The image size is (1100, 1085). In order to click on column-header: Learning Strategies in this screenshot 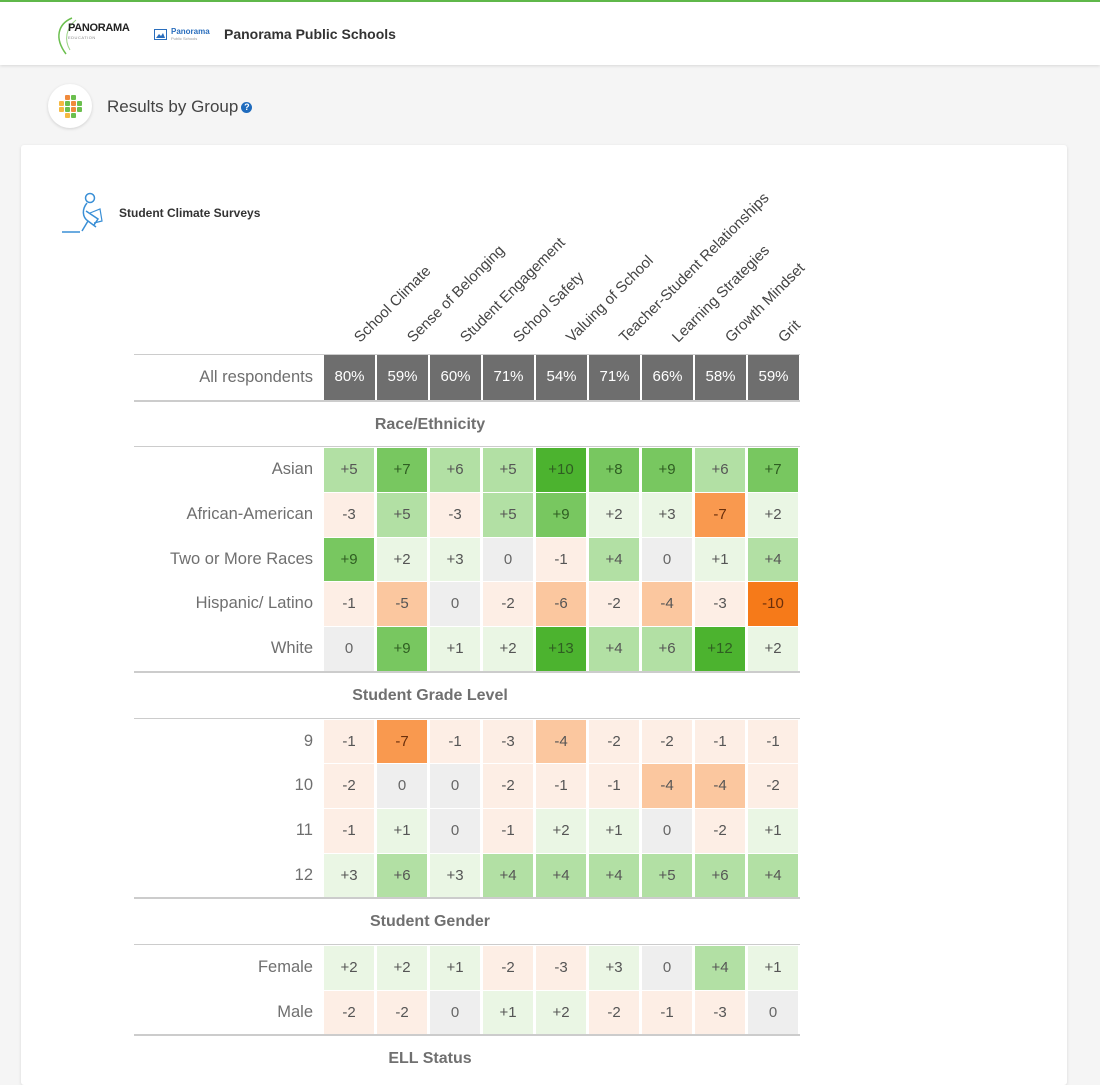, I will do `click(720, 293)`.